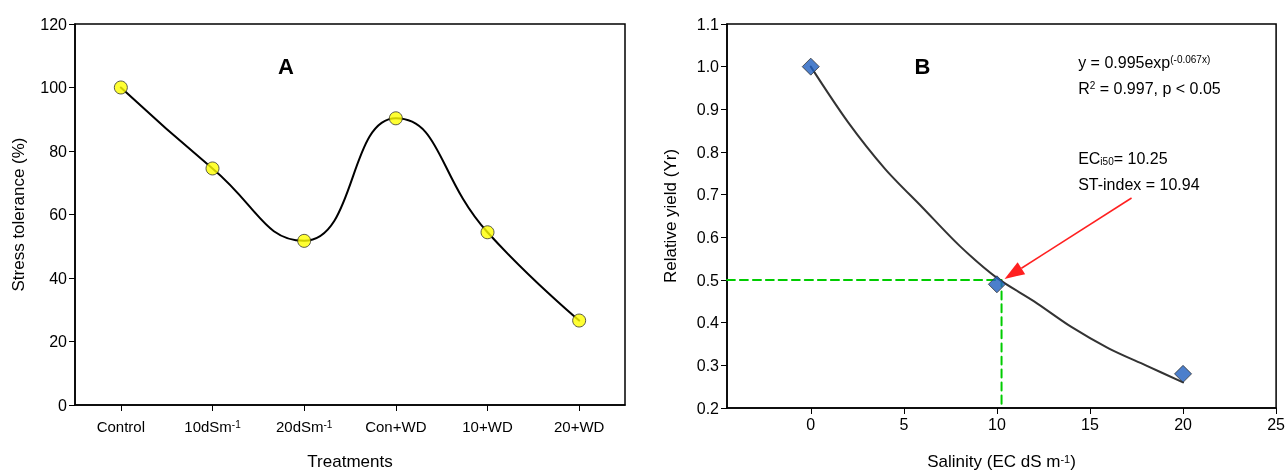  I want to click on y-tick-label: 120, so click(54, 24).